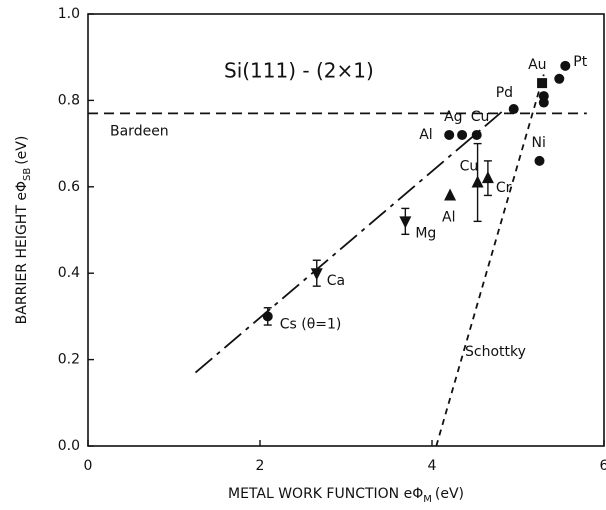  I want to click on fit-line, so click(490, 260).